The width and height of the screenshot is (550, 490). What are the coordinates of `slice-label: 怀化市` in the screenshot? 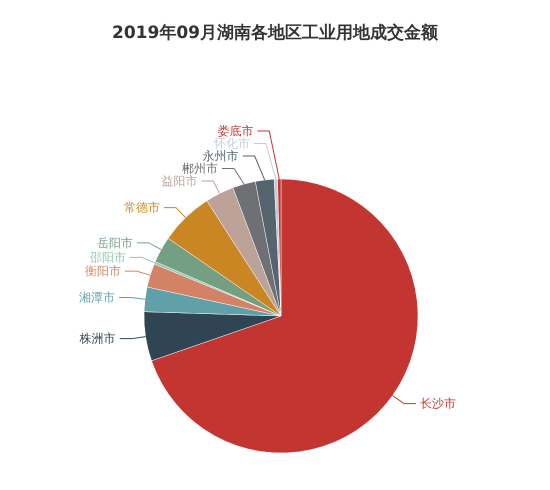 It's located at (231, 143).